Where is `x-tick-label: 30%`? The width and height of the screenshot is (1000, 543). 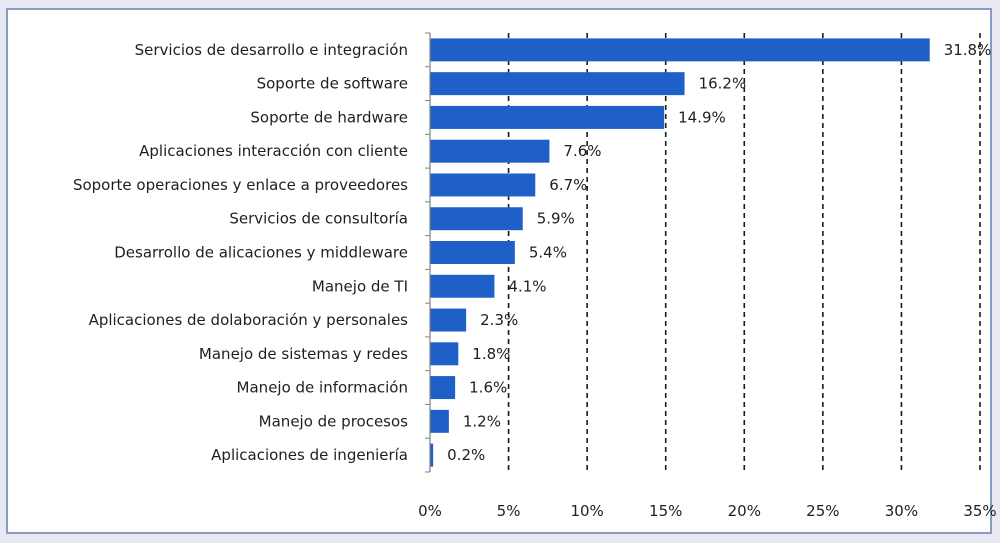
x-tick-label: 30% is located at coordinates (901, 511).